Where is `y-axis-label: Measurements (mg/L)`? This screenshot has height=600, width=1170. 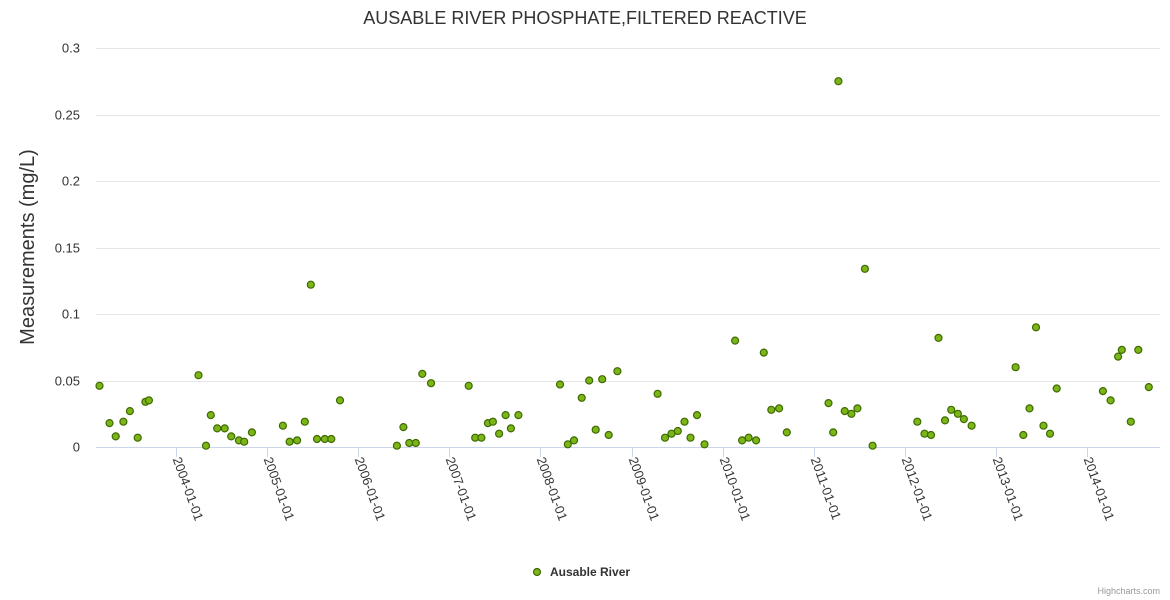 y-axis-label: Measurements (mg/L) is located at coordinates (28, 247).